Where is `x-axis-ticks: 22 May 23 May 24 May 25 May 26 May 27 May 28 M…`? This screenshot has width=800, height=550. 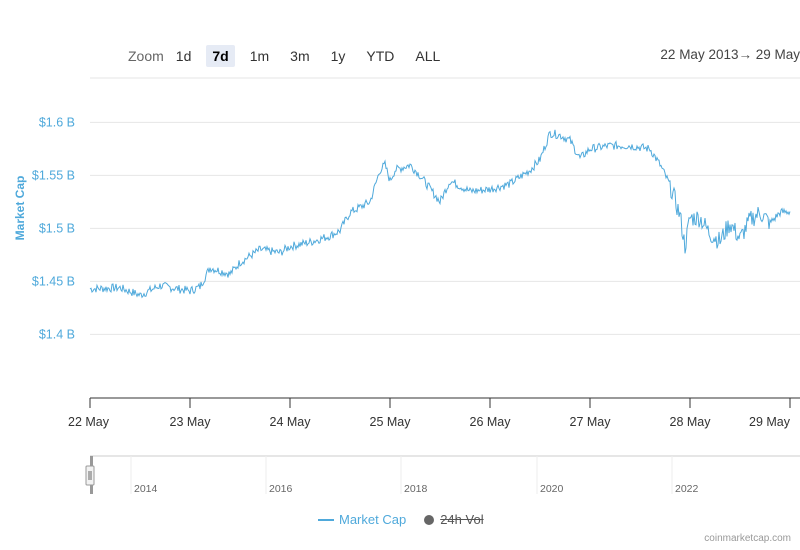 x-axis-ticks: 22 May 23 May 24 May 25 May 26 May 27 May 28 M… is located at coordinates (429, 413).